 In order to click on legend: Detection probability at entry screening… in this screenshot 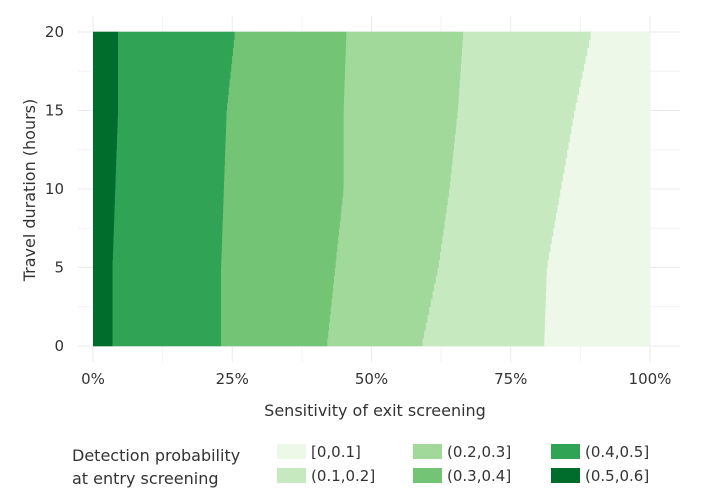, I will do `click(360, 465)`.